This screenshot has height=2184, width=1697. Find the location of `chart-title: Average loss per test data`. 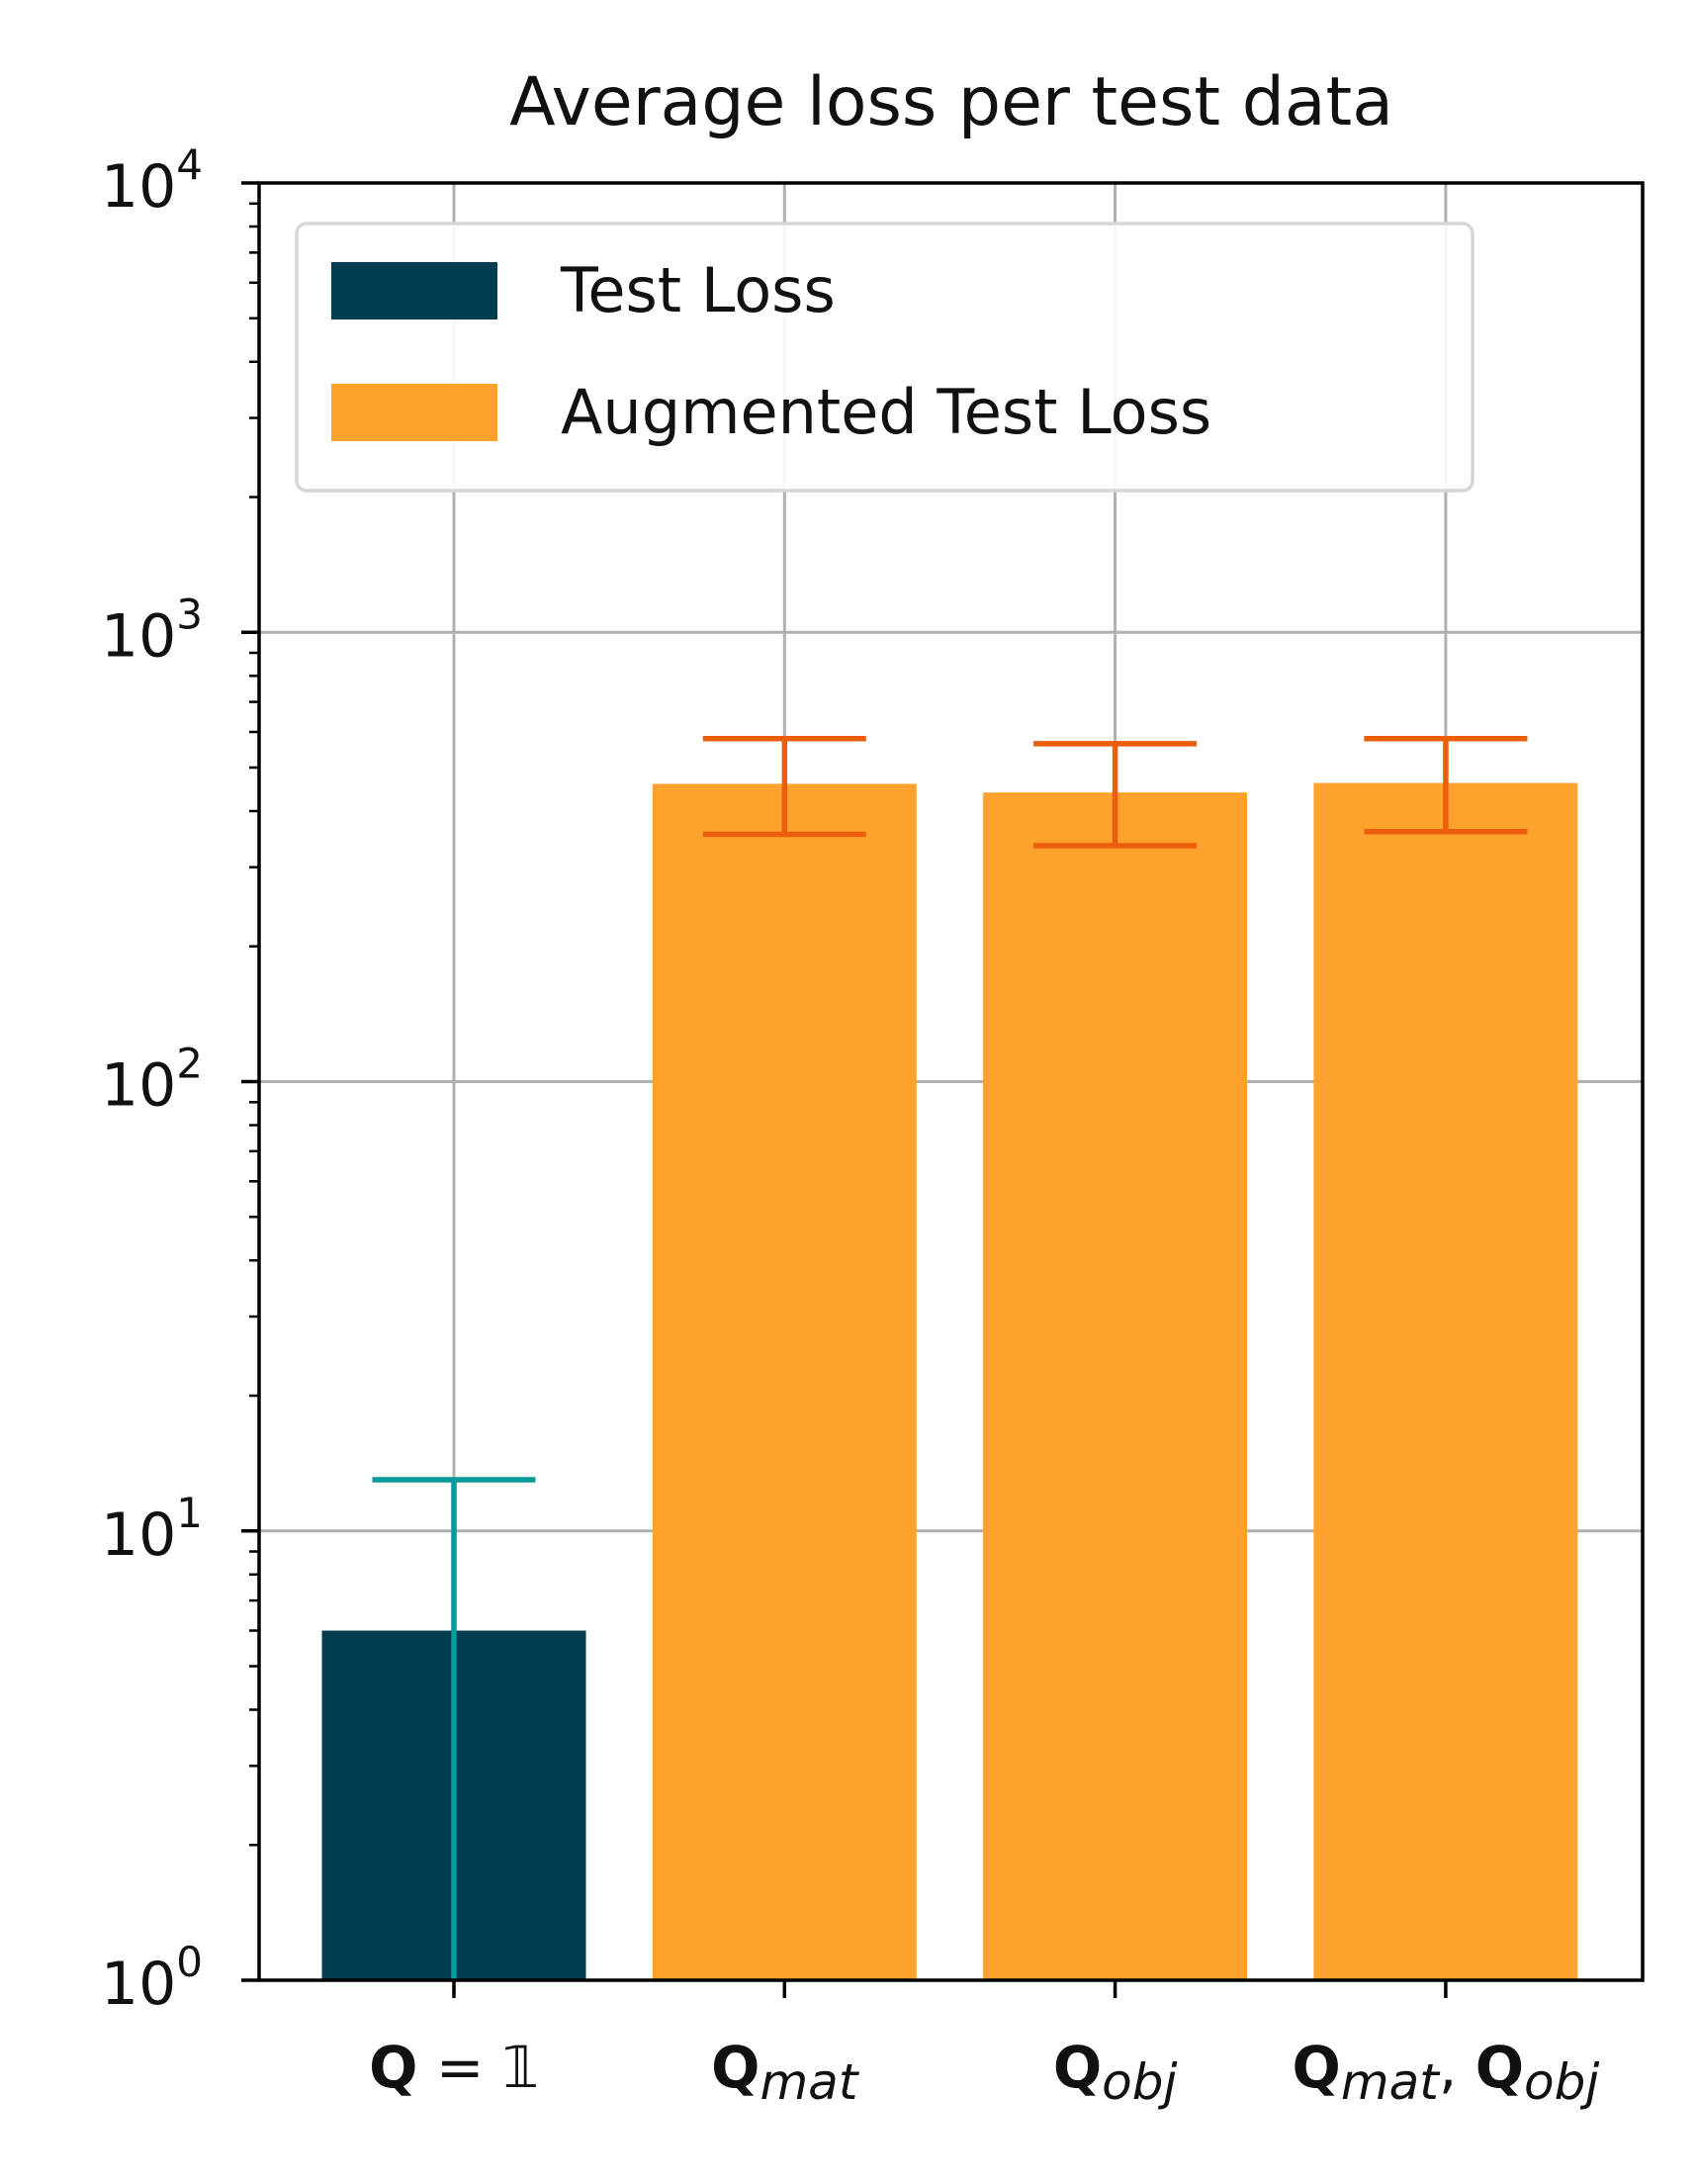

chart-title: Average loss per test data is located at coordinates (951, 102).